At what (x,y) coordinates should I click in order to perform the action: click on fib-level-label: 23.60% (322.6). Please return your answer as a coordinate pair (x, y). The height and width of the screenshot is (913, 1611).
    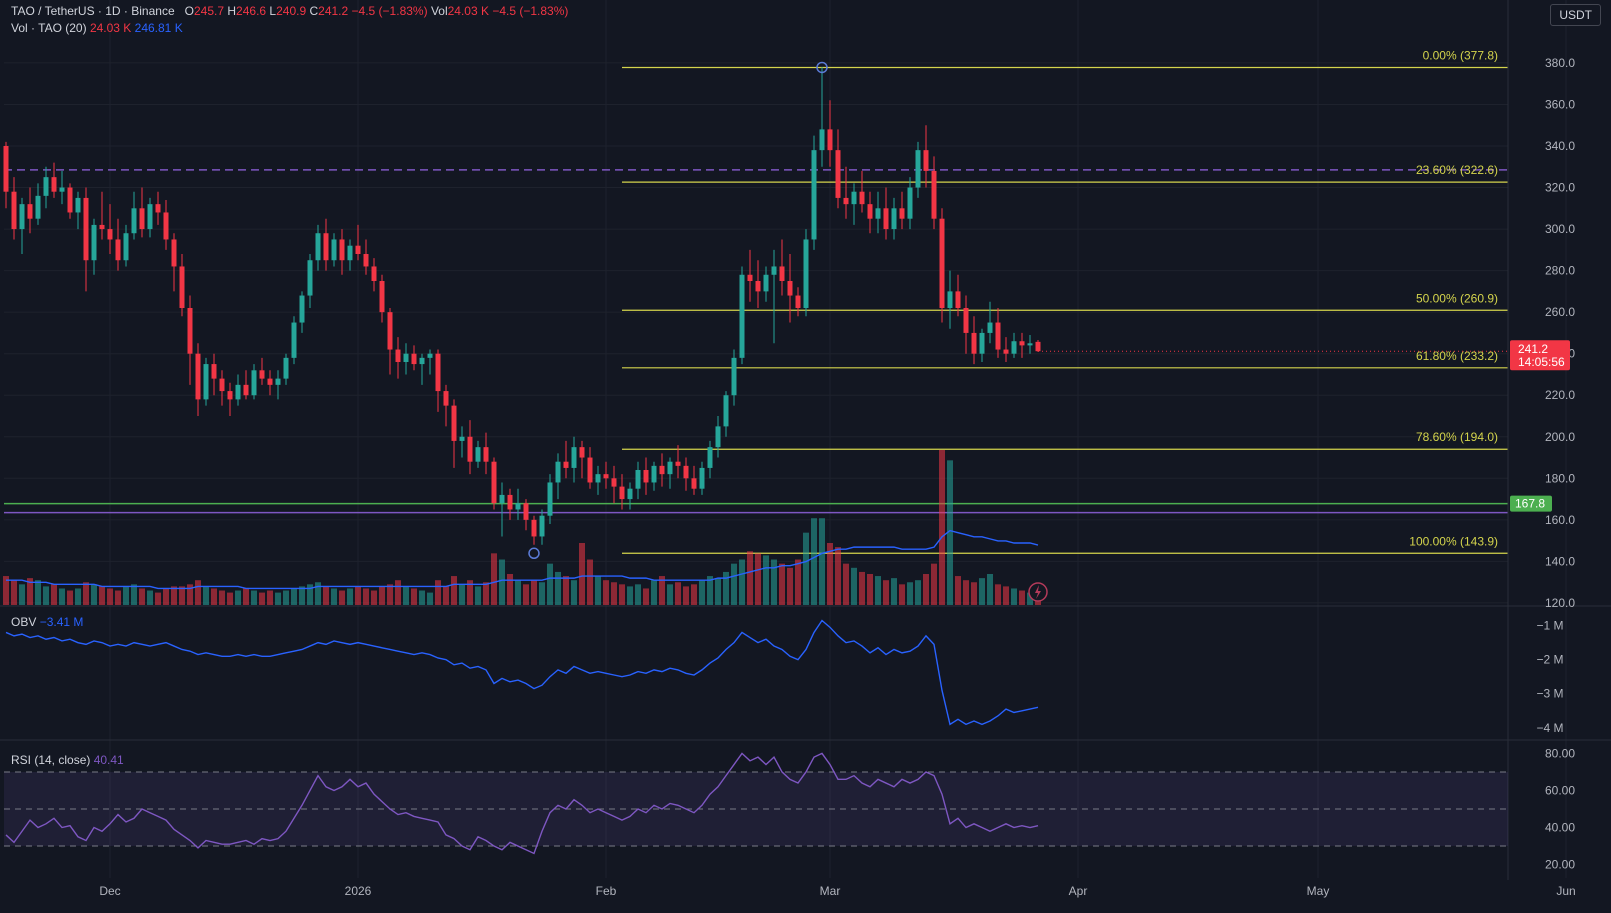
    Looking at the image, I should click on (1457, 170).